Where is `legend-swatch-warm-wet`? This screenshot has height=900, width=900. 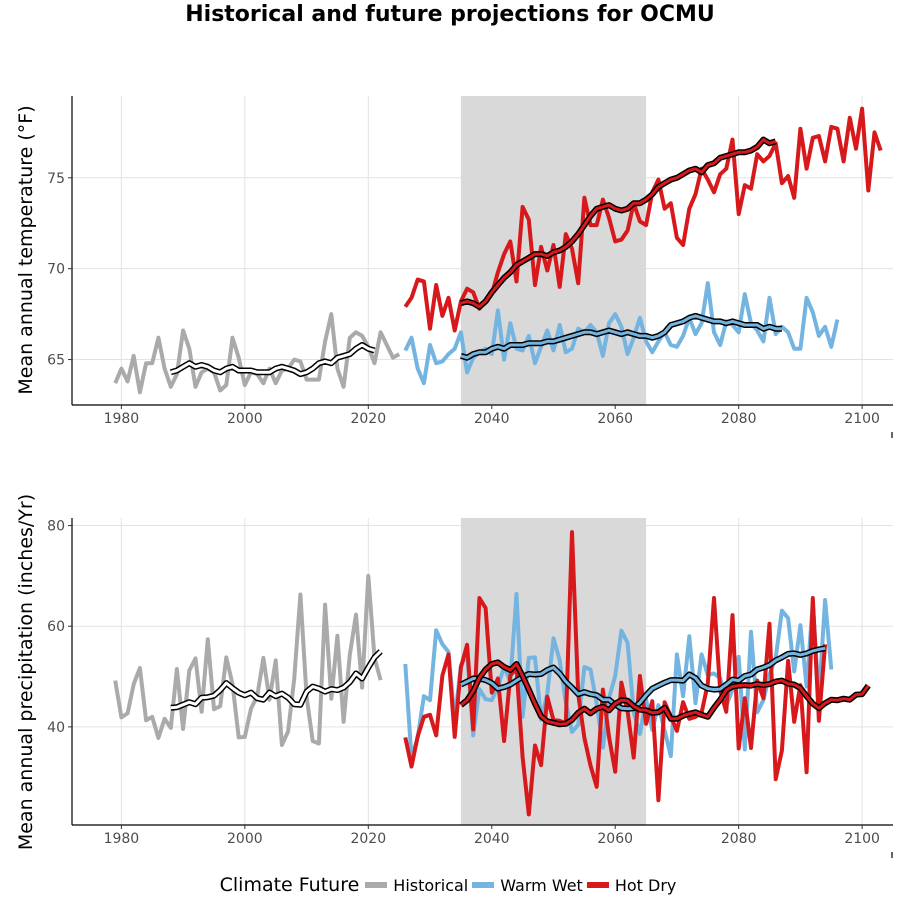 legend-swatch-warm-wet is located at coordinates (483, 885).